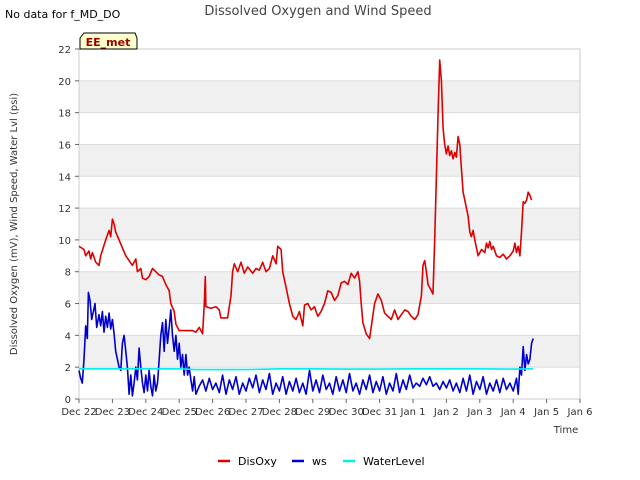  I want to click on legend-label-ws: ws, so click(319, 461).